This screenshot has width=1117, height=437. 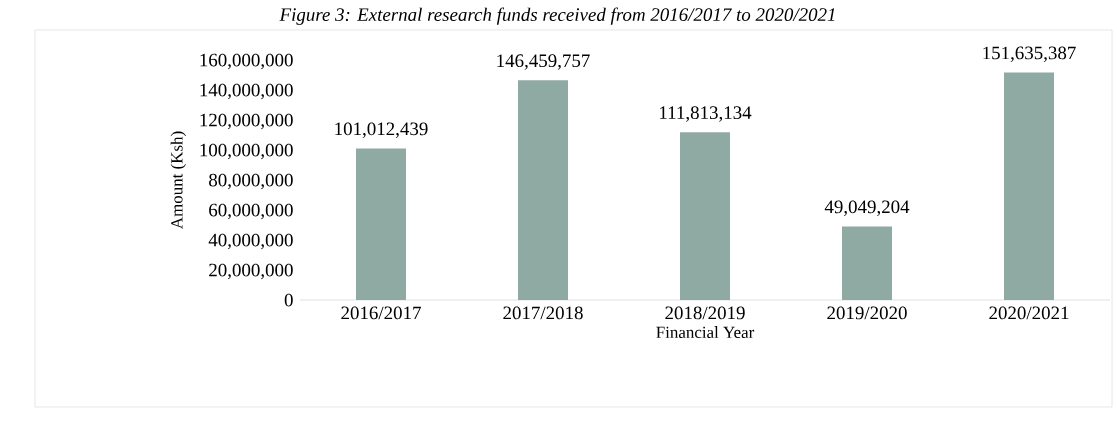 What do you see at coordinates (867, 208) in the screenshot?
I see `data-label: 49,049,204` at bounding box center [867, 208].